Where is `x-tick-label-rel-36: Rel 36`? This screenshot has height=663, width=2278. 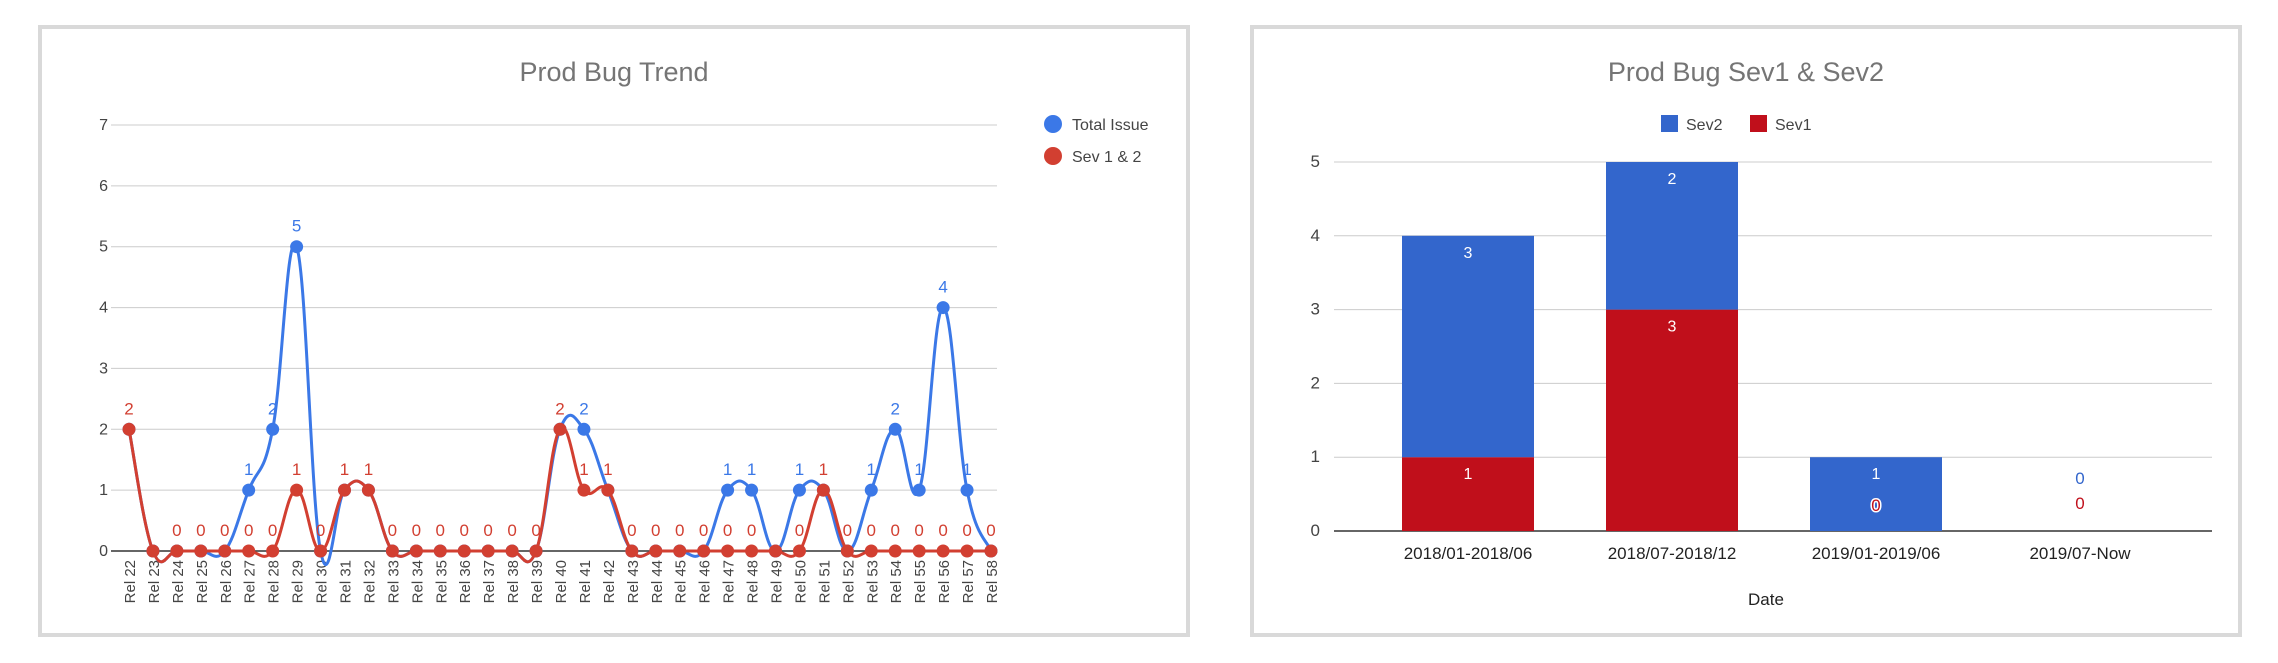 x-tick-label-rel-36: Rel 36 is located at coordinates (465, 581).